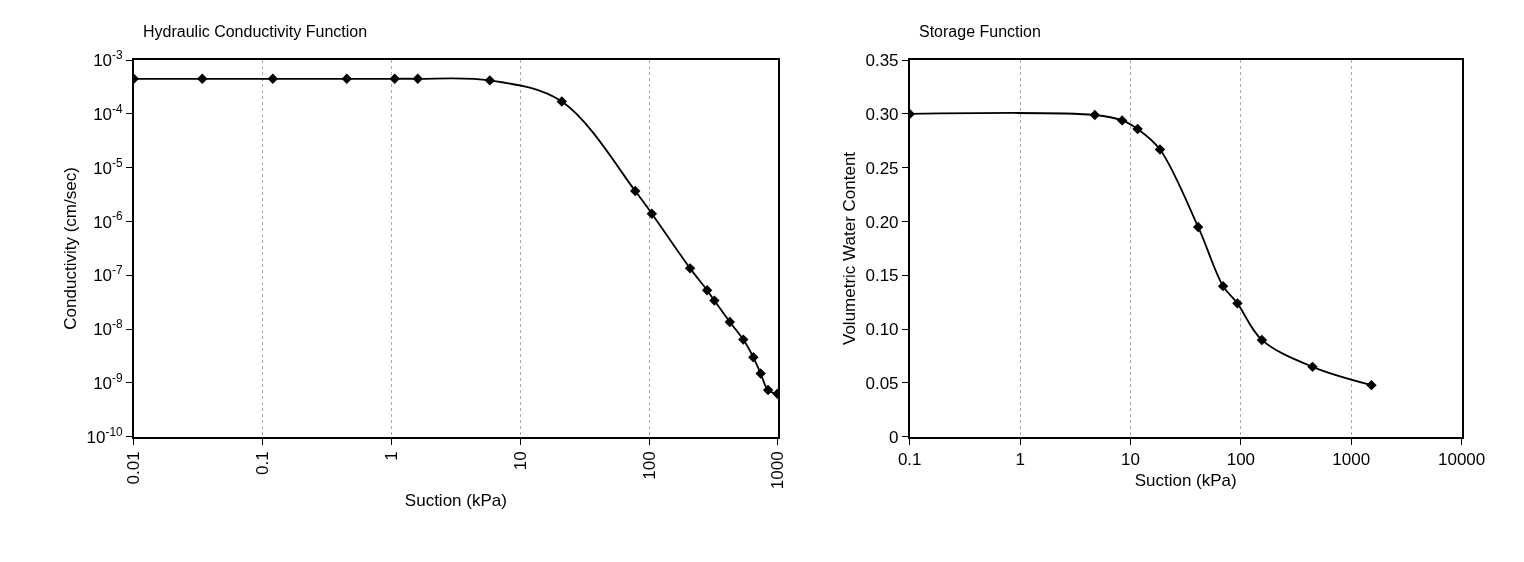  I want to click on y-axis-title: Volumetric Water Content, so click(849, 248).